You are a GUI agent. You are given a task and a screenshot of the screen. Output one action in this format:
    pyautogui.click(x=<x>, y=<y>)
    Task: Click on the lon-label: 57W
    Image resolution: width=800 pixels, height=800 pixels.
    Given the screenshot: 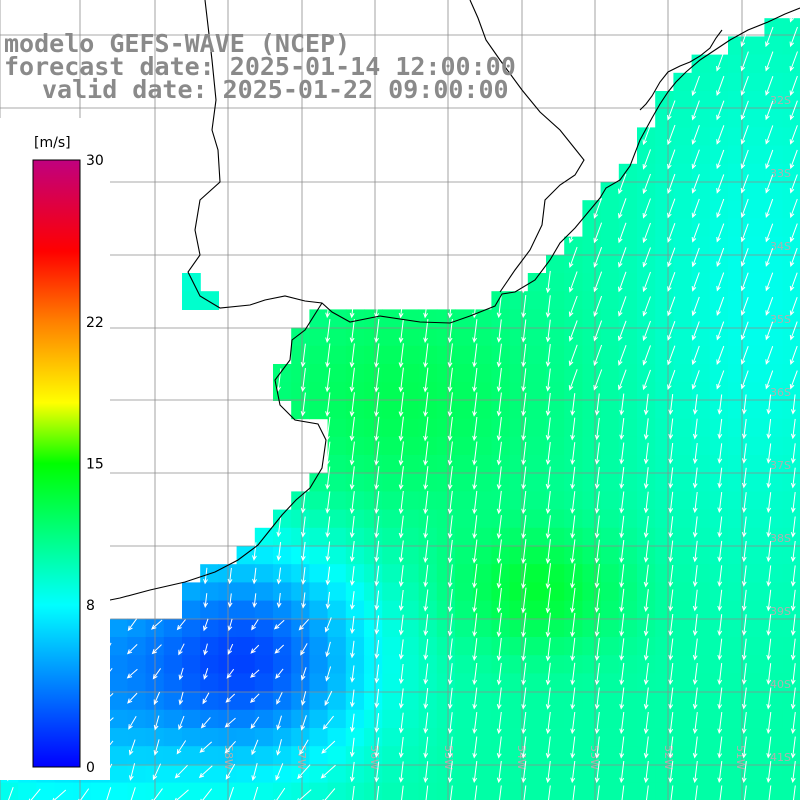 What is the action you would take?
    pyautogui.click(x=301, y=757)
    